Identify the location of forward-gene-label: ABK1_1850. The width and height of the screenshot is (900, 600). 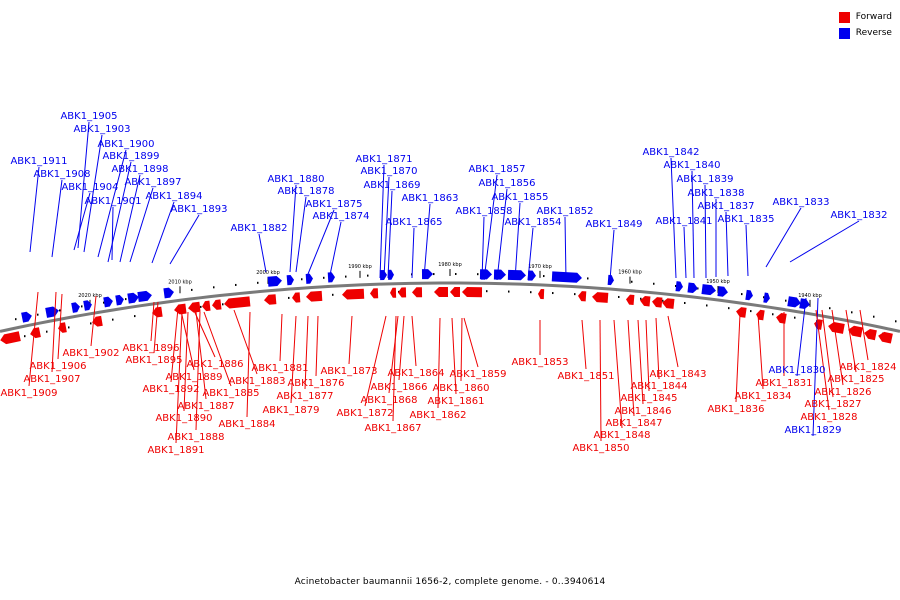
(600, 448).